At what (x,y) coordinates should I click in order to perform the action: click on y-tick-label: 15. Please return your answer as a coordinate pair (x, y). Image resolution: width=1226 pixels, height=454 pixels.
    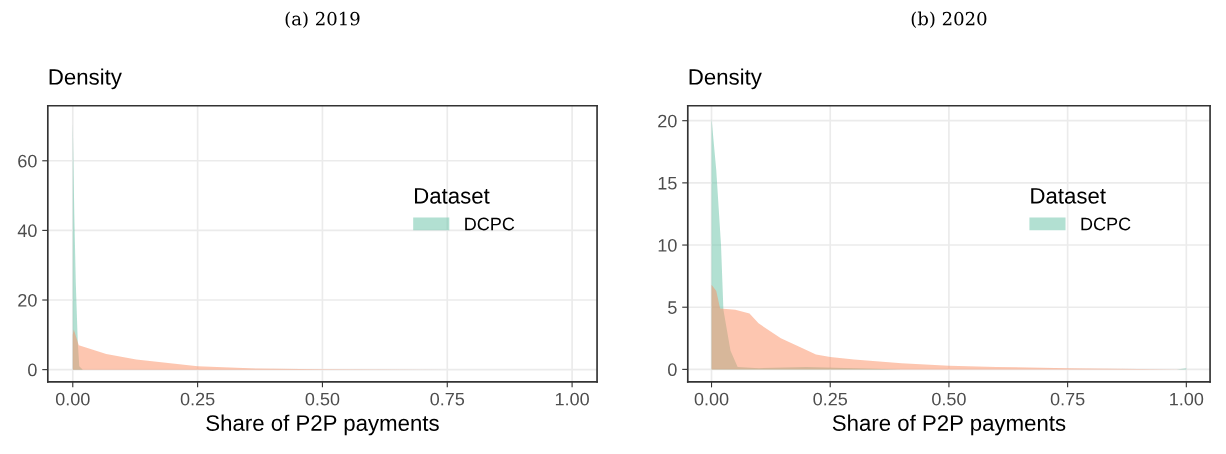
    Looking at the image, I should click on (667, 183).